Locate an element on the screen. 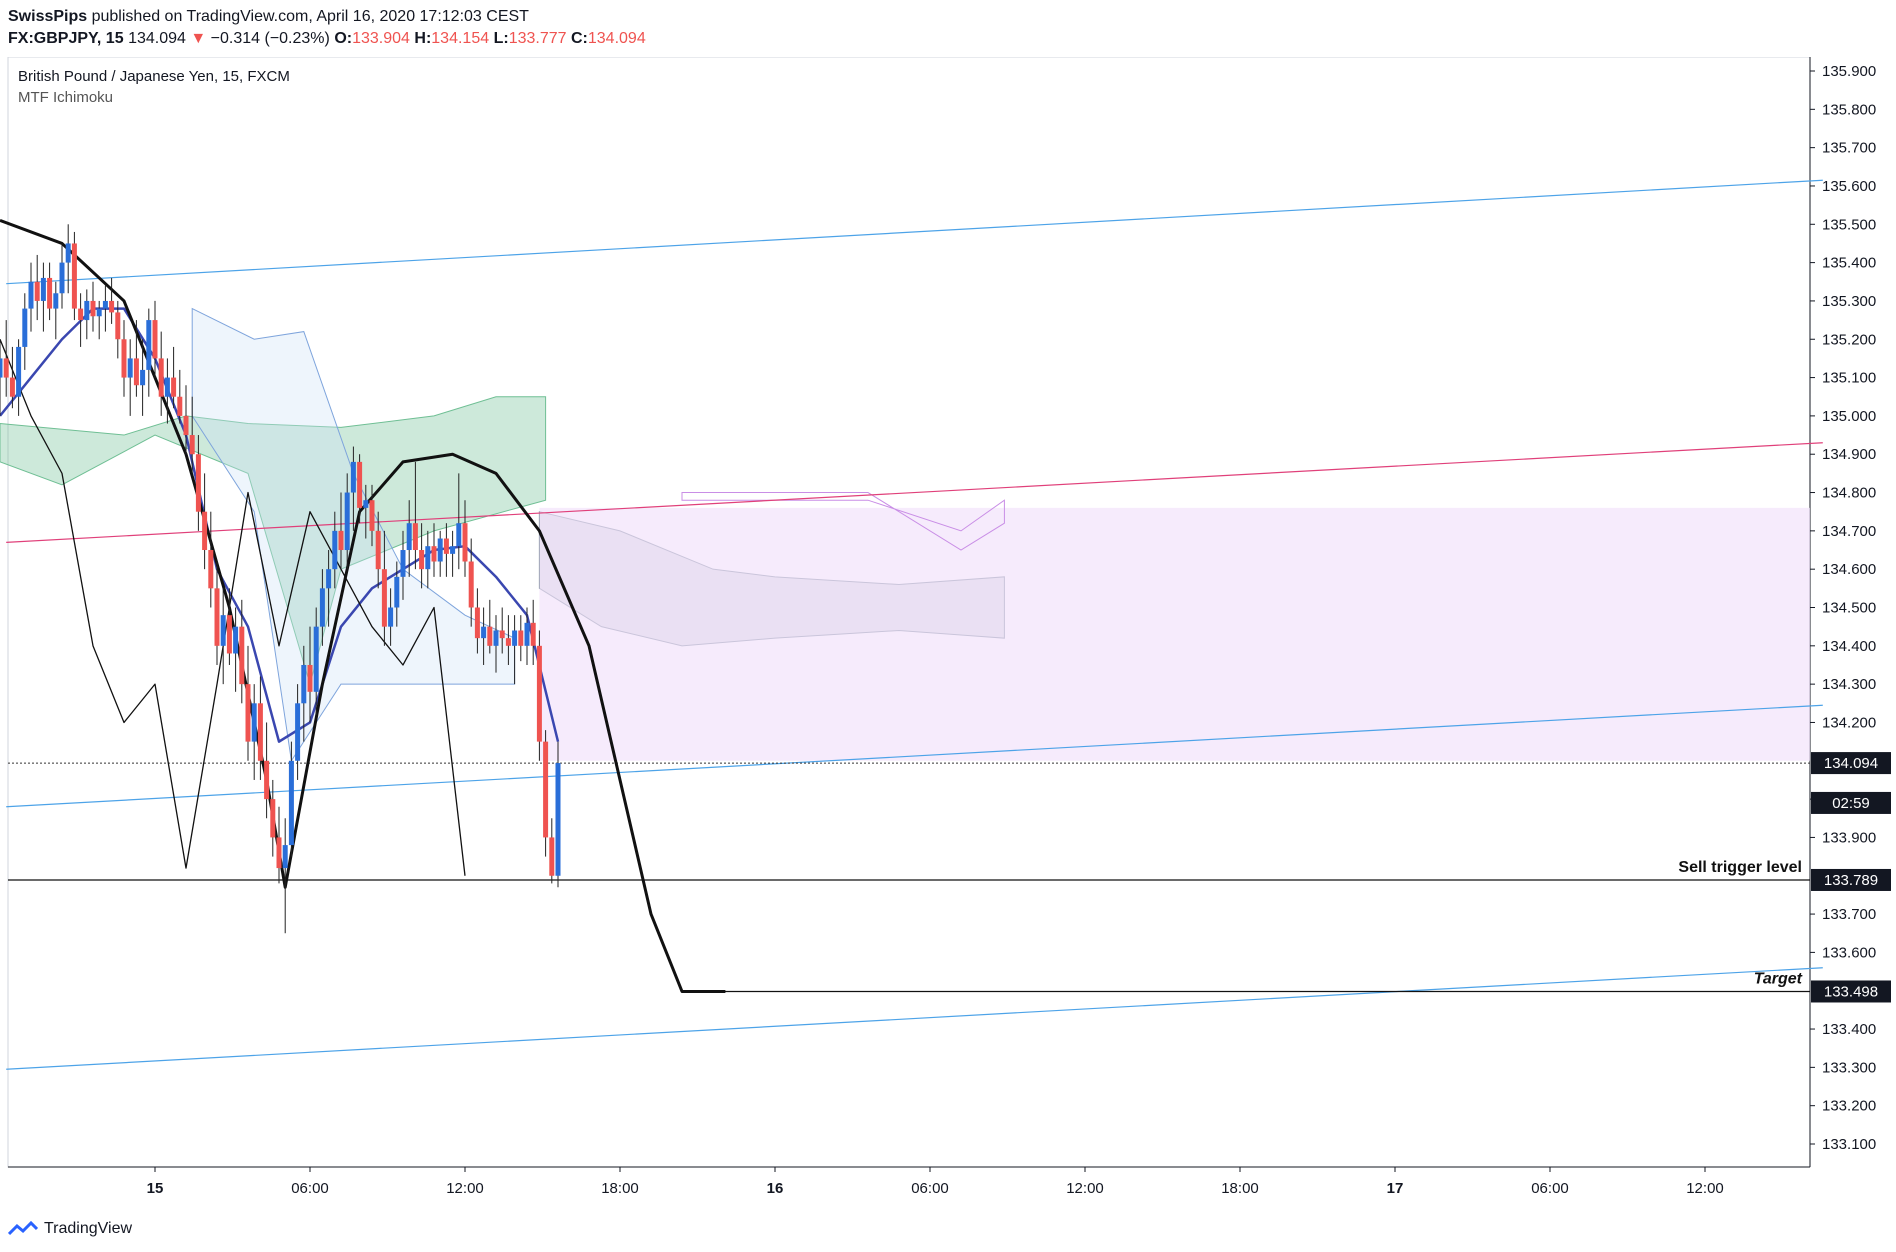 Image resolution: width=1896 pixels, height=1252 pixels. channel-line-pink is located at coordinates (914, 492).